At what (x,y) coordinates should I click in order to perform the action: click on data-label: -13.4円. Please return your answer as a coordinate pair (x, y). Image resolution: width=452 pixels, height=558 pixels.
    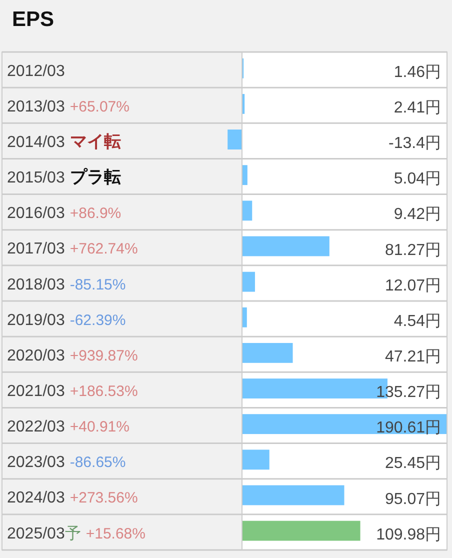
    Looking at the image, I should click on (414, 143).